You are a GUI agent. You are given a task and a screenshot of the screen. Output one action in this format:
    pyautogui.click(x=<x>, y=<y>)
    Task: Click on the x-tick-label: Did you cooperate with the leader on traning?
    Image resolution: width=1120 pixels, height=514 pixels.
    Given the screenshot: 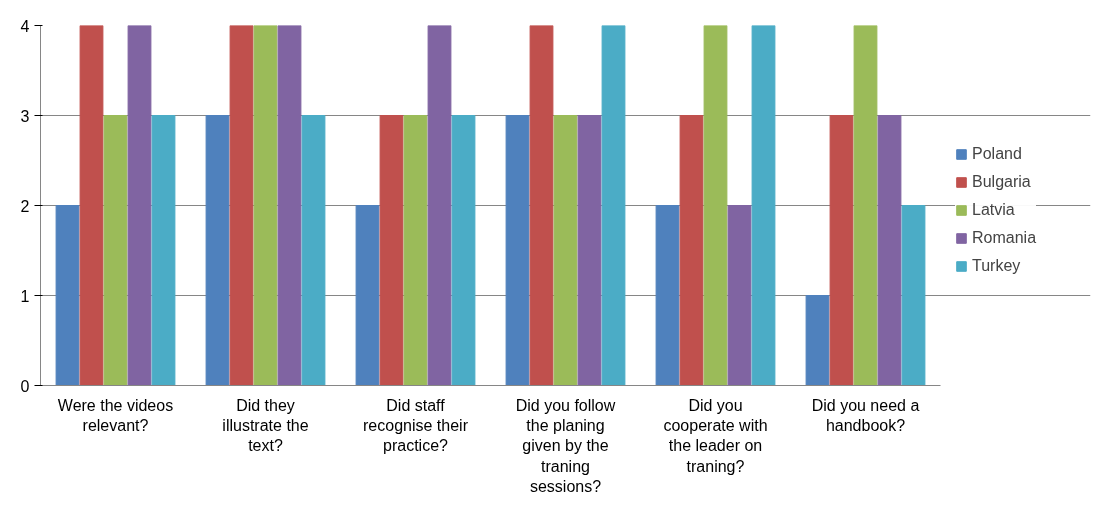 What is the action you would take?
    pyautogui.click(x=715, y=435)
    